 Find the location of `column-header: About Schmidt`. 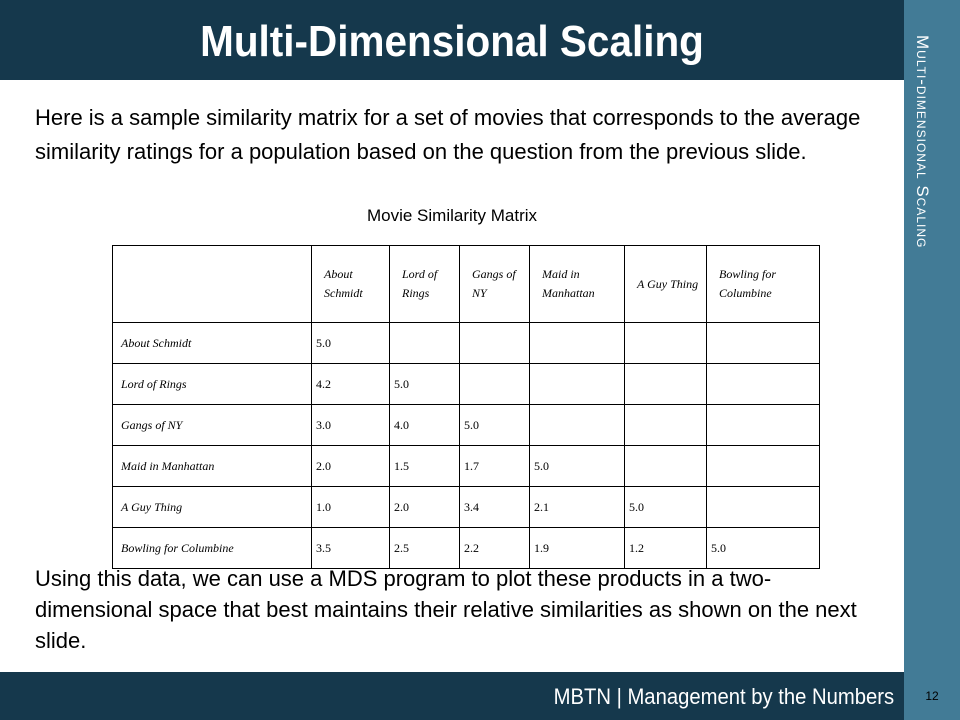

column-header: About Schmidt is located at coordinates (350, 284).